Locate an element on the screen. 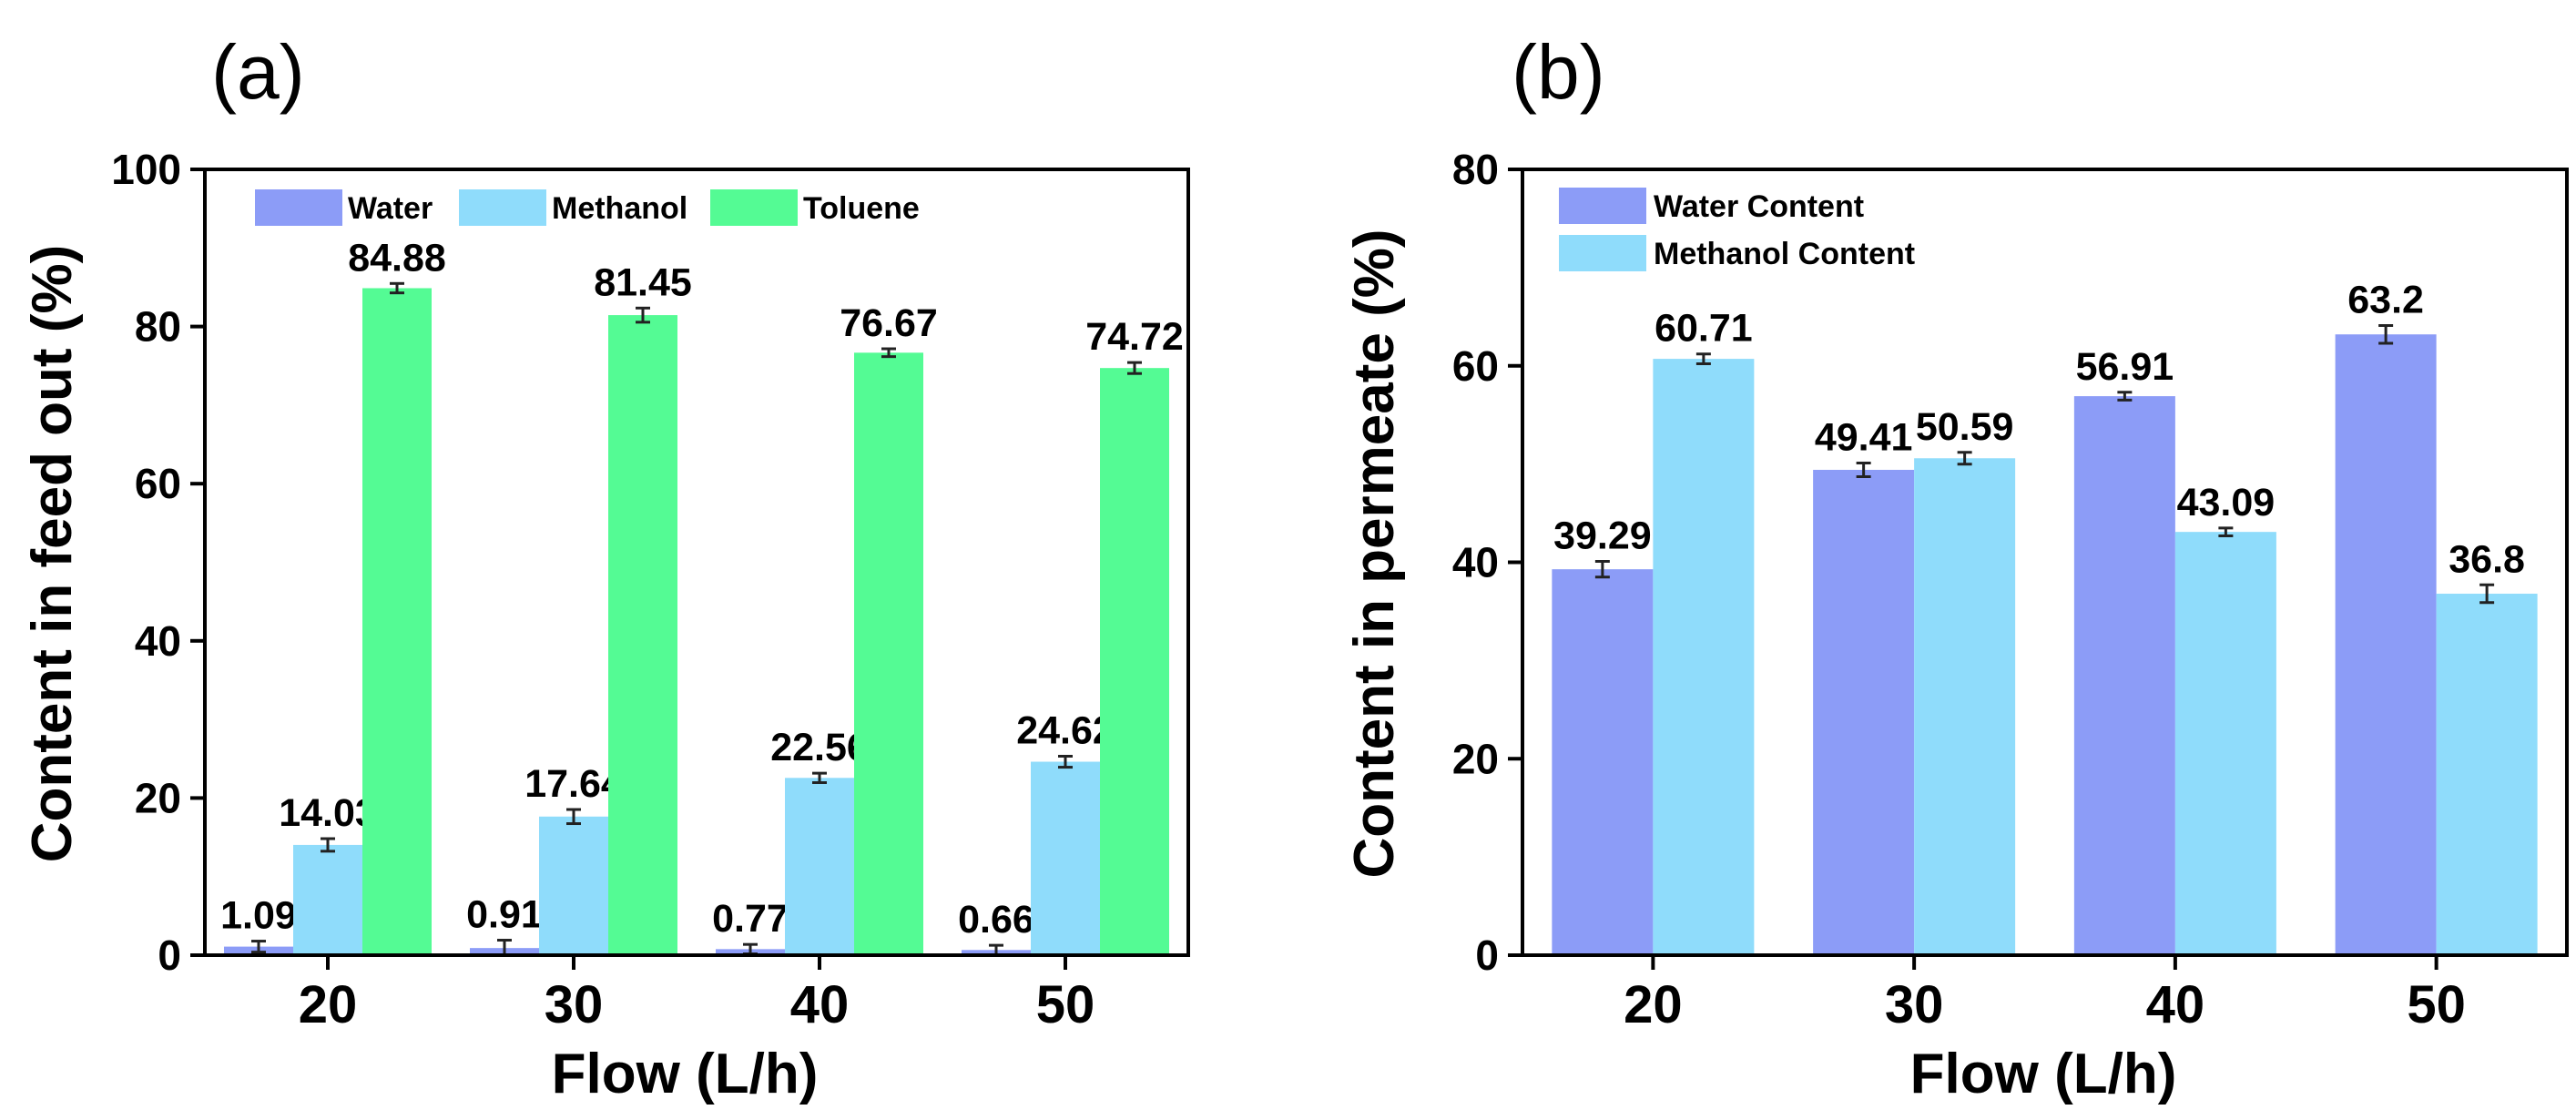  legend-swatch-methanol-content is located at coordinates (1603, 253).